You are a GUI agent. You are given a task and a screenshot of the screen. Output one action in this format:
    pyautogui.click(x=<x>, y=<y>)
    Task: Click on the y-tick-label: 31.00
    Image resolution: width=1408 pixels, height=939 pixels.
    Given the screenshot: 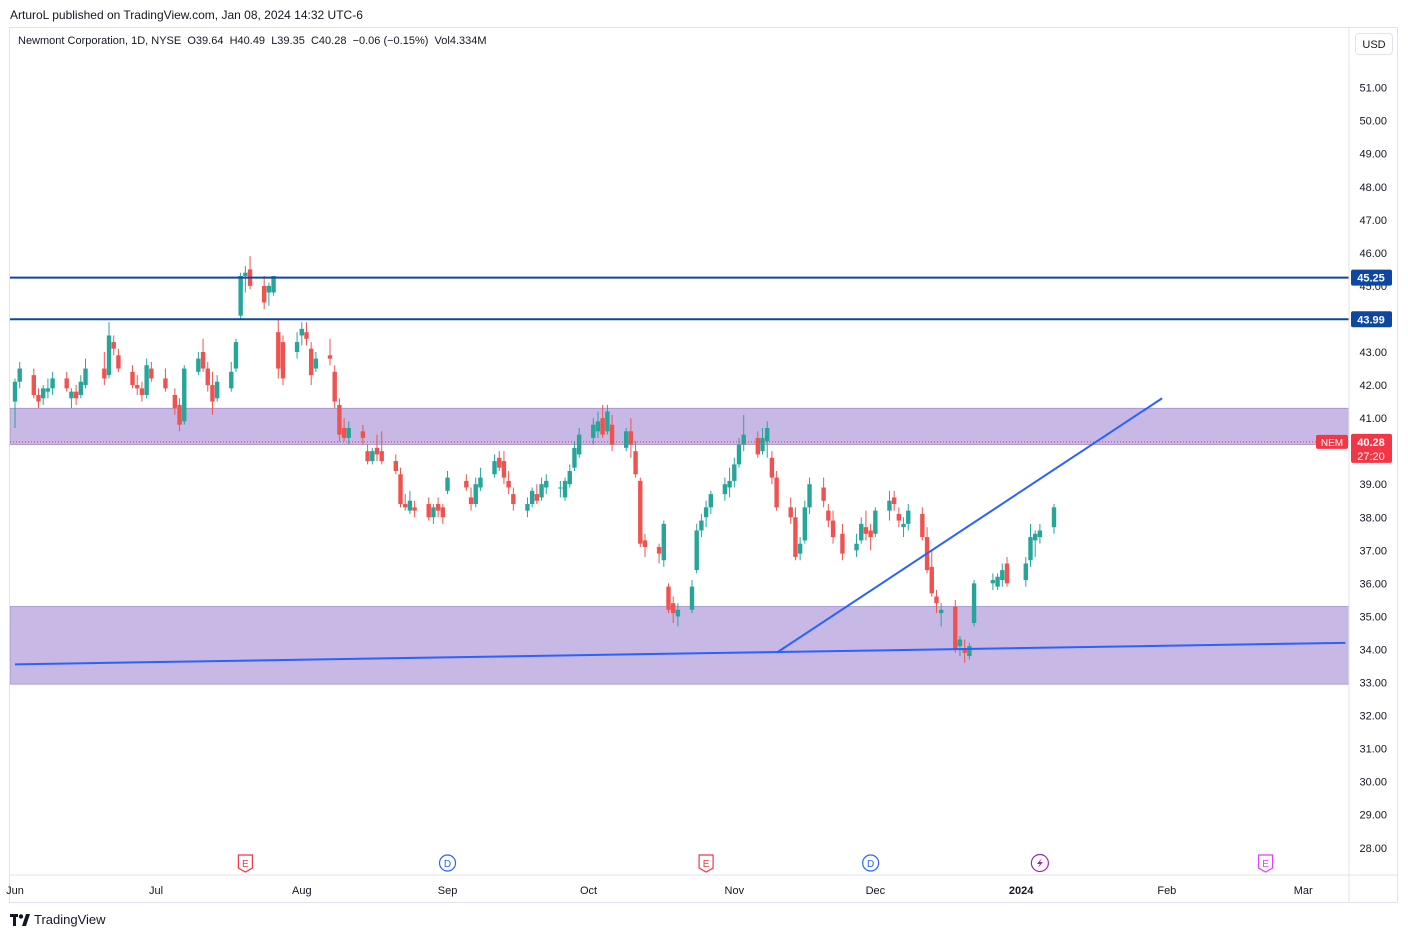 What is the action you would take?
    pyautogui.click(x=1373, y=750)
    